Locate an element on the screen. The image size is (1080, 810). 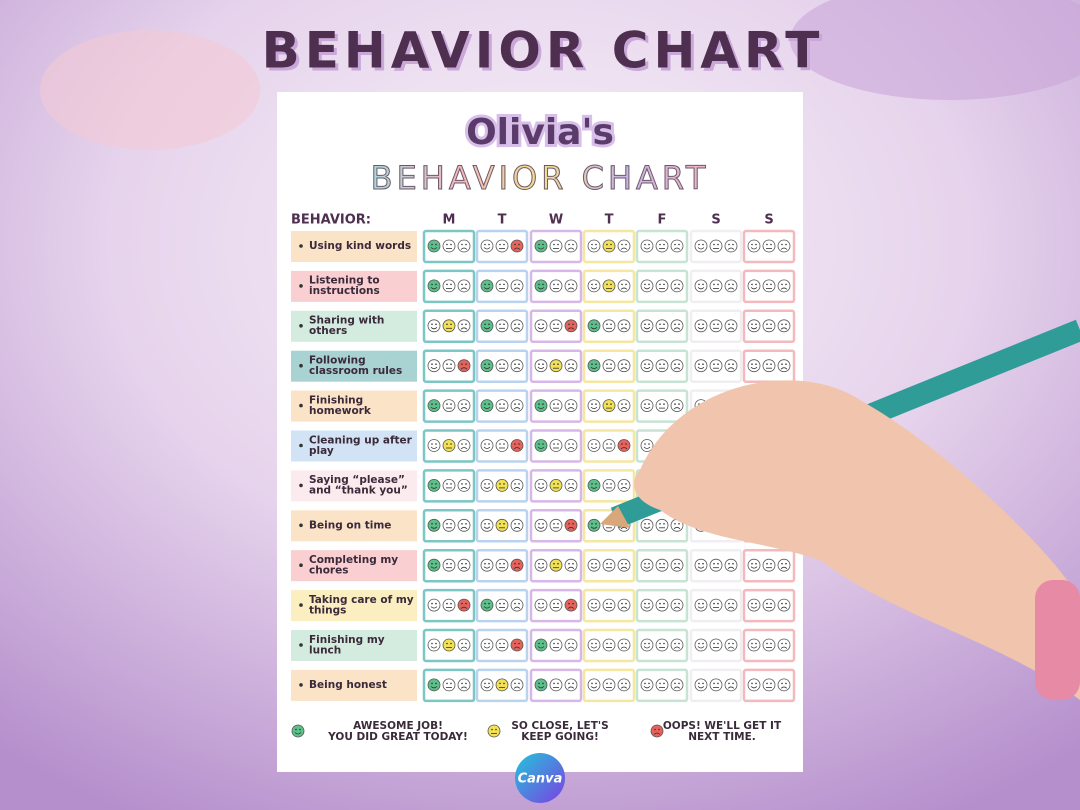
sheet-subtitle: BEHAVIOR CHART is located at coordinates (540, 178).